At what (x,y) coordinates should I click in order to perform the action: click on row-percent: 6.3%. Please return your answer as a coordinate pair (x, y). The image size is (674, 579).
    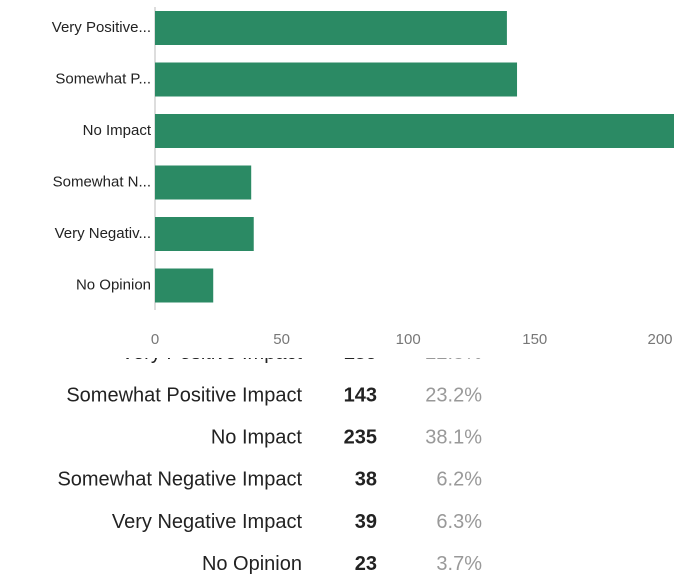
    Looking at the image, I should click on (459, 522).